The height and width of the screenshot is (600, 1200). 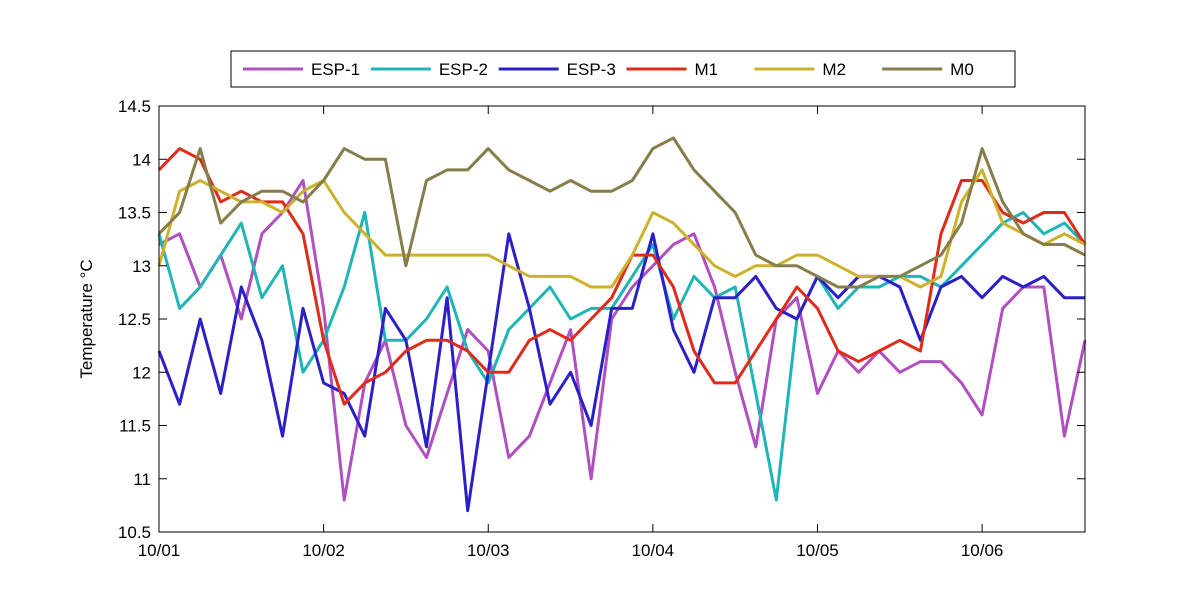 What do you see at coordinates (134, 532) in the screenshot?
I see `y-tick-label: 10.5` at bounding box center [134, 532].